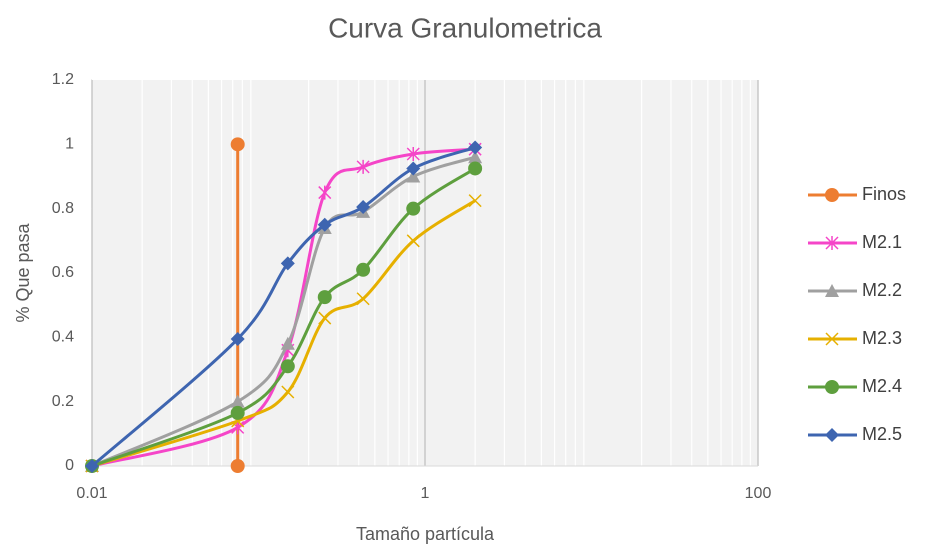  What do you see at coordinates (882, 434) in the screenshot?
I see `legend-label: M2.5` at bounding box center [882, 434].